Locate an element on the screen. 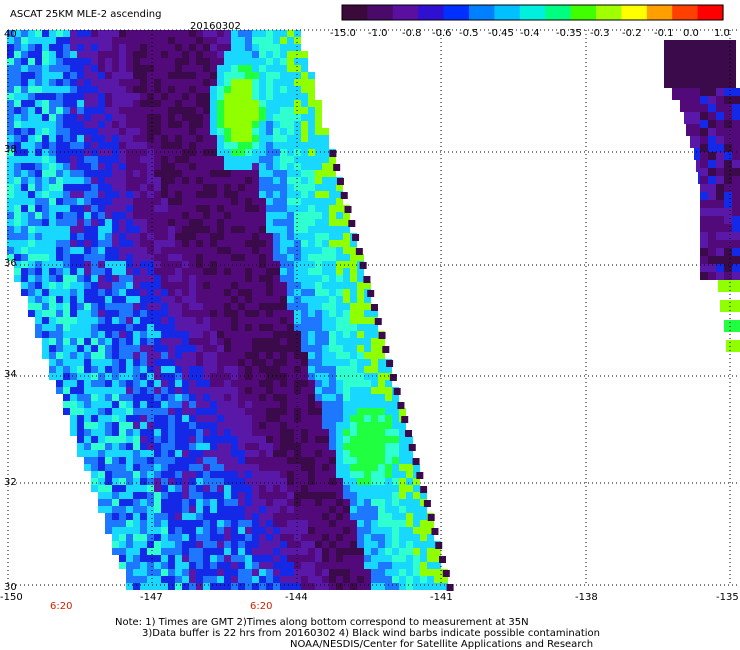 The height and width of the screenshot is (650, 740). time-label-center: 6:20 is located at coordinates (261, 606).